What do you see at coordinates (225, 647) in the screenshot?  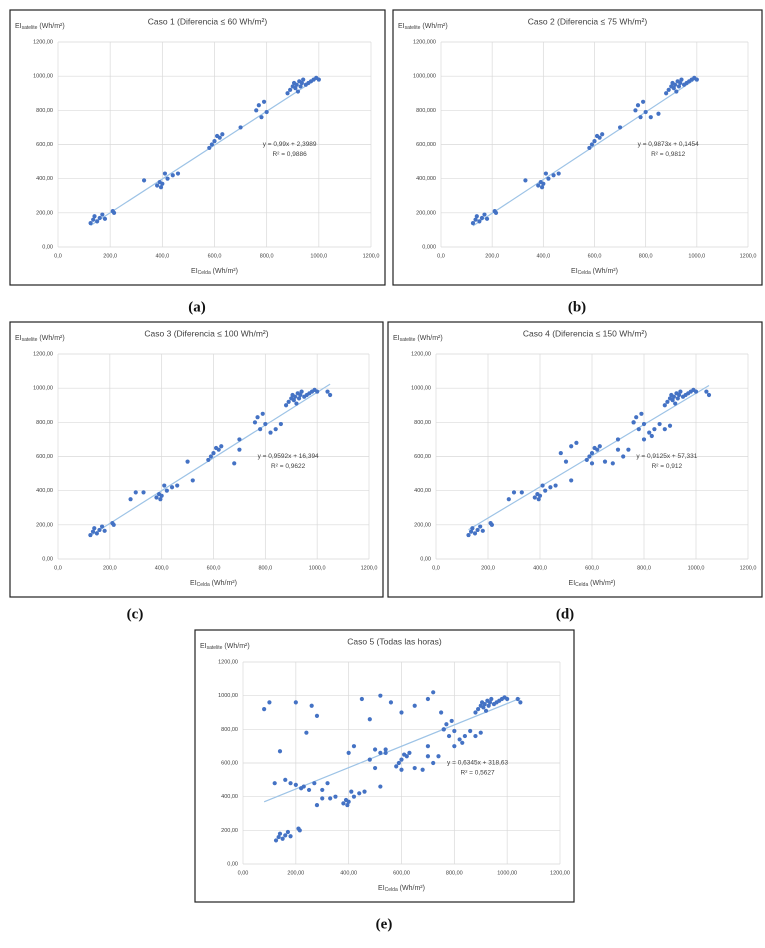 I see `y-axis-label: EIsatelite (Wh/m²)` at bounding box center [225, 647].